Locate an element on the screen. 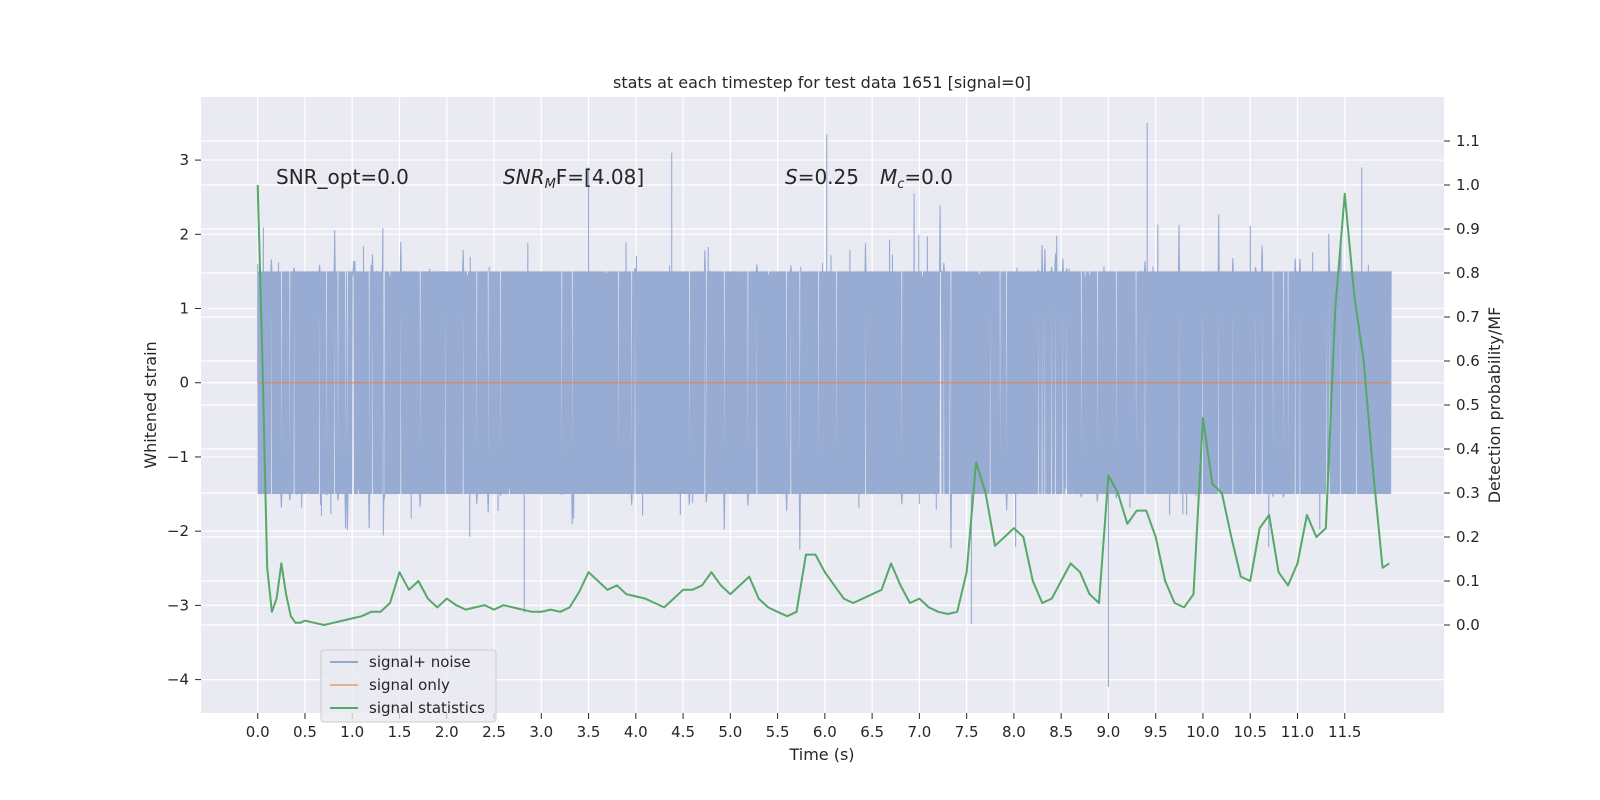 This screenshot has height=800, width=1600. annotation-s-main: S is located at coordinates (791, 177).